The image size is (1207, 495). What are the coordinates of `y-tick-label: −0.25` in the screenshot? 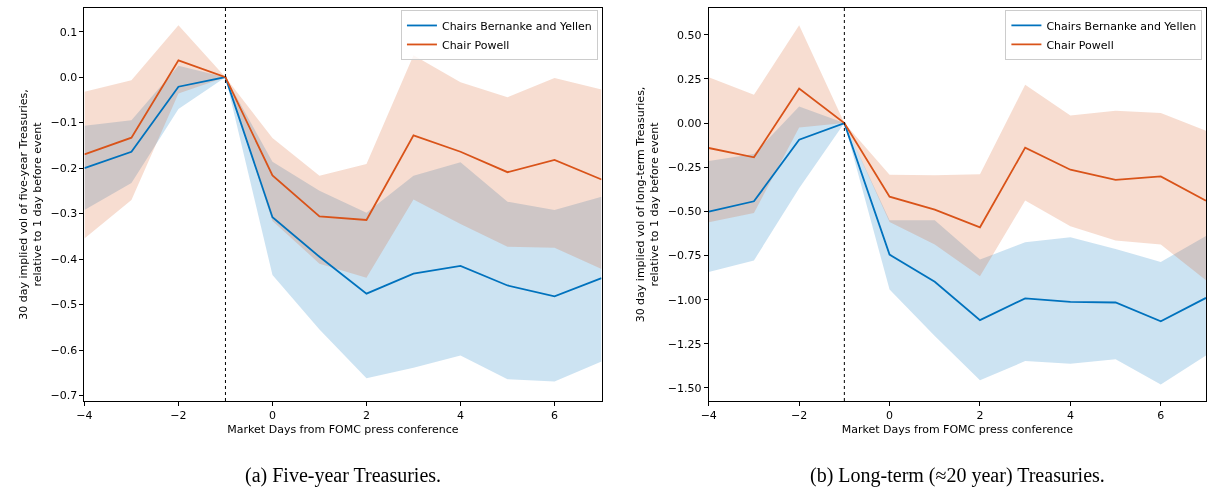 It's located at (684, 168).